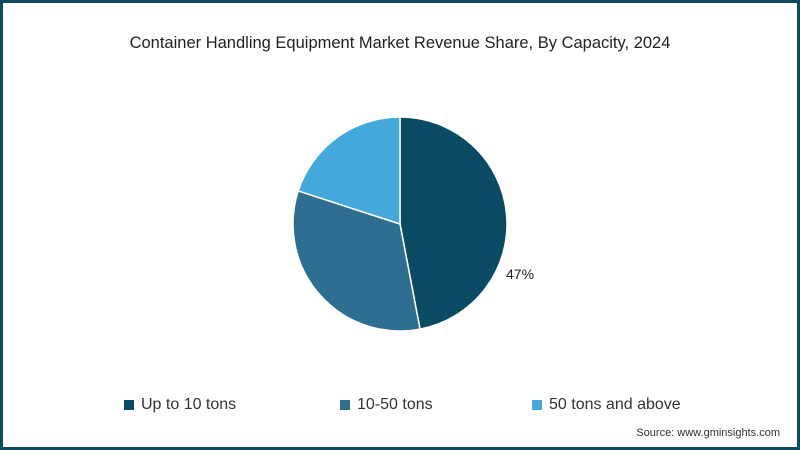 The width and height of the screenshot is (800, 450). I want to click on pie-slice-up-to-10-tons, so click(453, 223).